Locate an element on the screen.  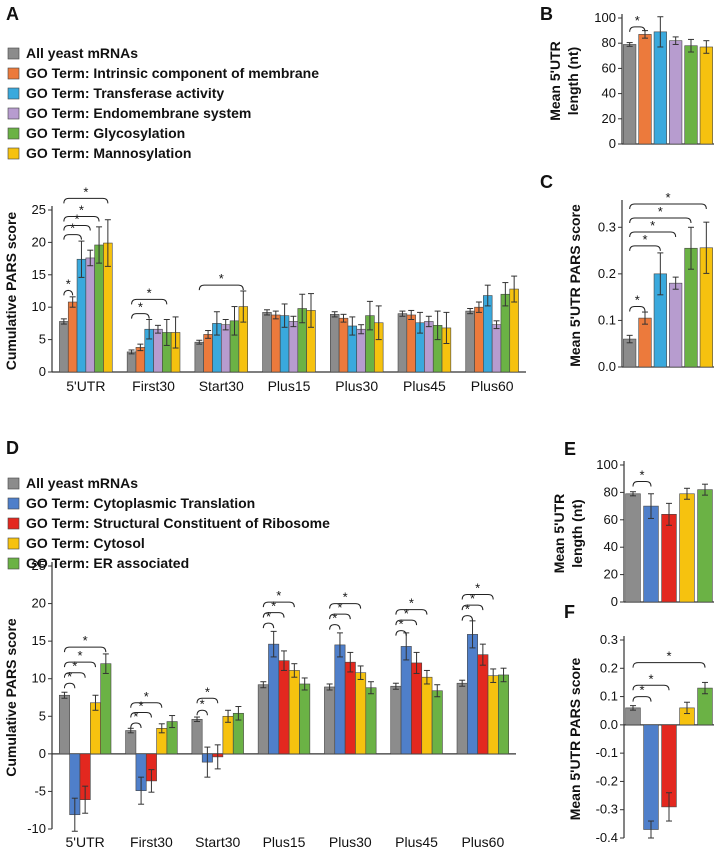
panel-f-letter: F is located at coordinates (569, 612).